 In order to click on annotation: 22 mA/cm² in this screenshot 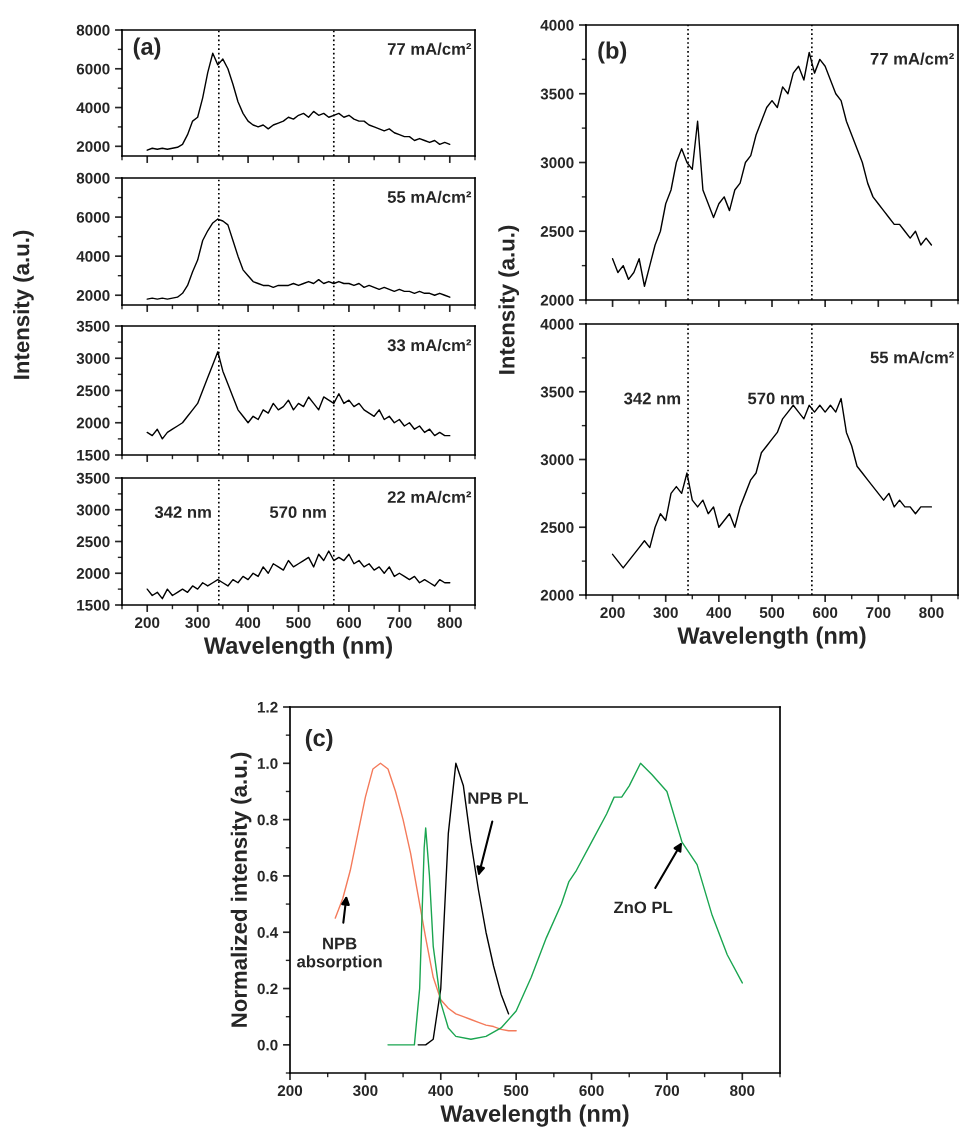, I will do `click(429, 497)`.